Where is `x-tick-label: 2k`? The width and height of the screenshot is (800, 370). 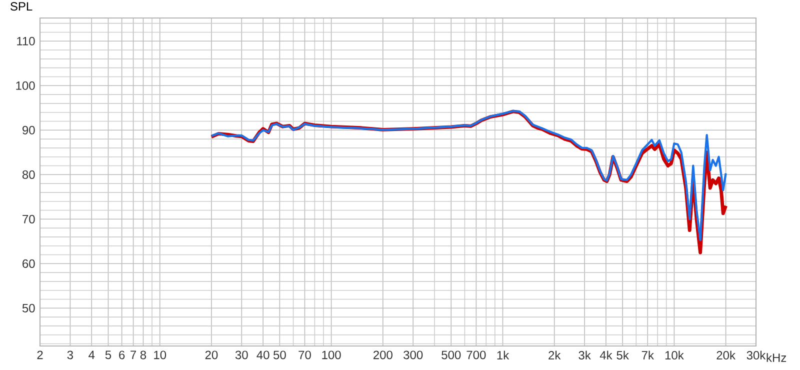
x-tick-label: 2k is located at coordinates (554, 355).